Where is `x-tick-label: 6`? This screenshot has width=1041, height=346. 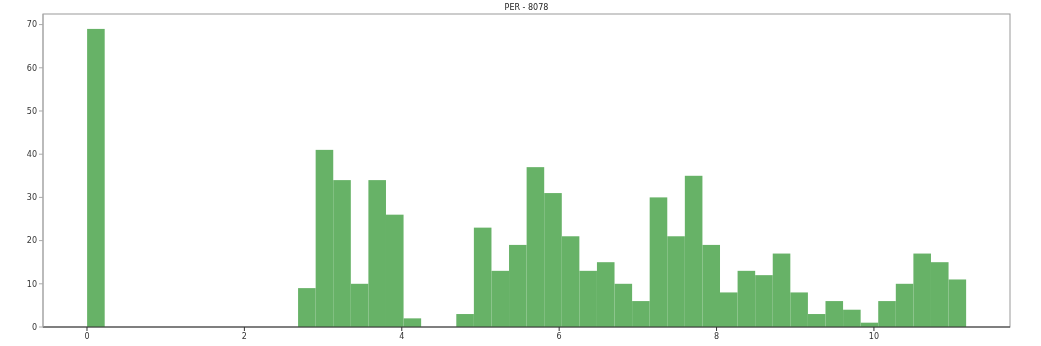 x-tick-label: 6 is located at coordinates (559, 336).